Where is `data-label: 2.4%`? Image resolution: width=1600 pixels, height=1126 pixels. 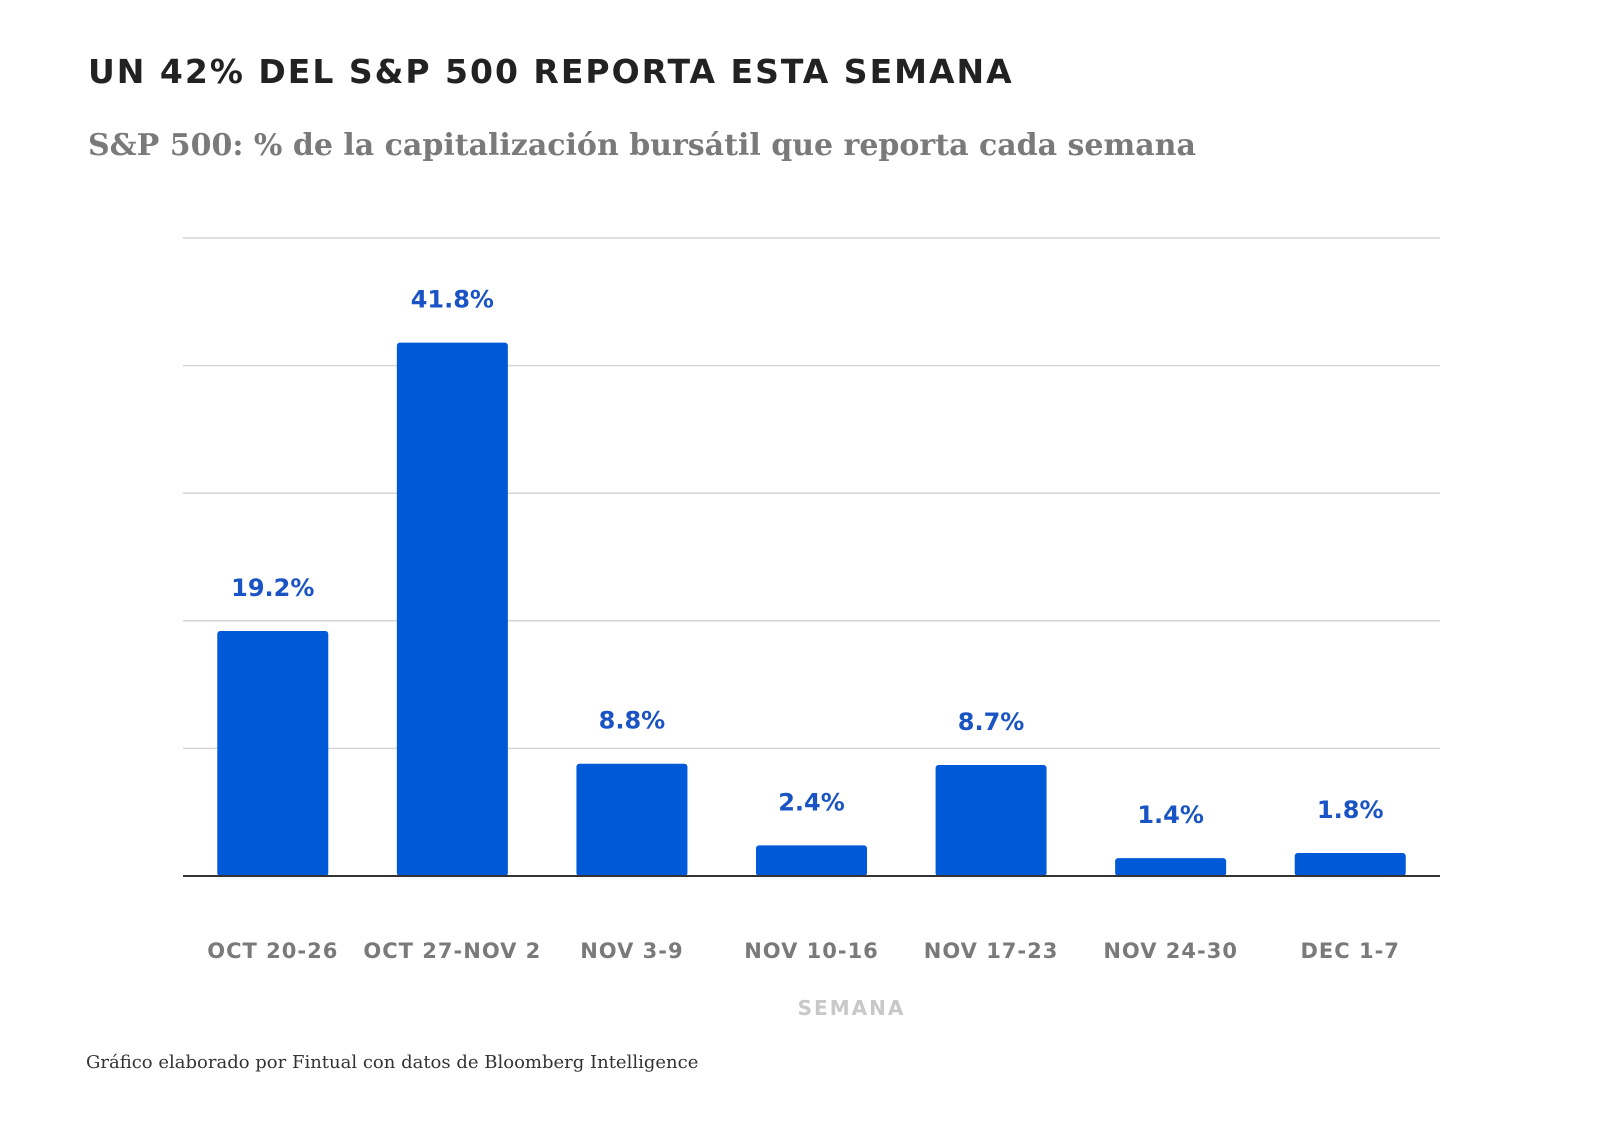
data-label: 2.4% is located at coordinates (811, 802).